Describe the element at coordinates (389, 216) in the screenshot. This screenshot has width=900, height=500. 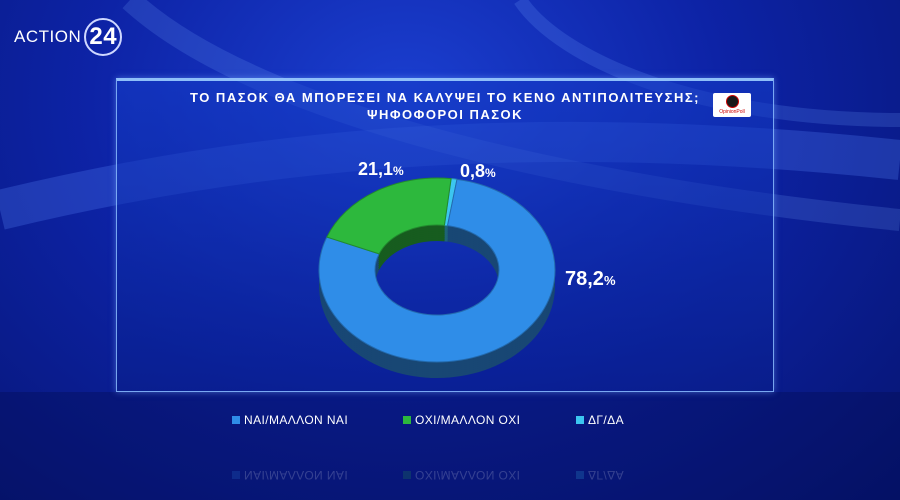
I see `donut-slice-no` at that location.